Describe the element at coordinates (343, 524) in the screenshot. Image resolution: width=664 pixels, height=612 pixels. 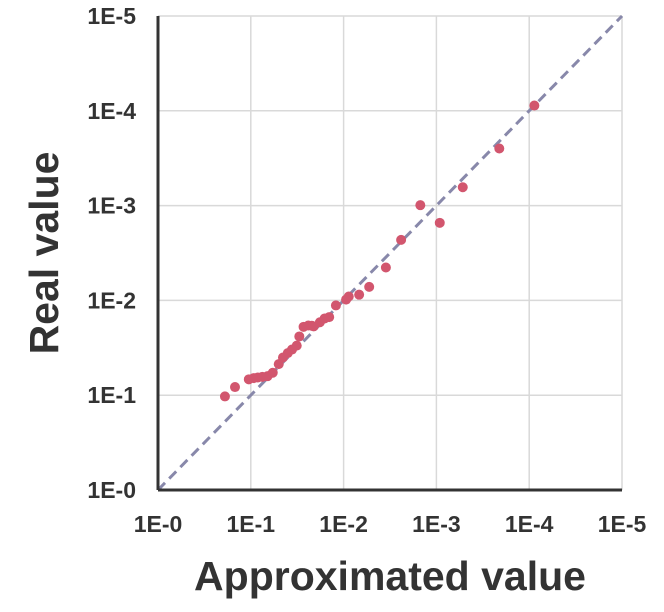
I see `x-tick-label: 1E-2` at that location.